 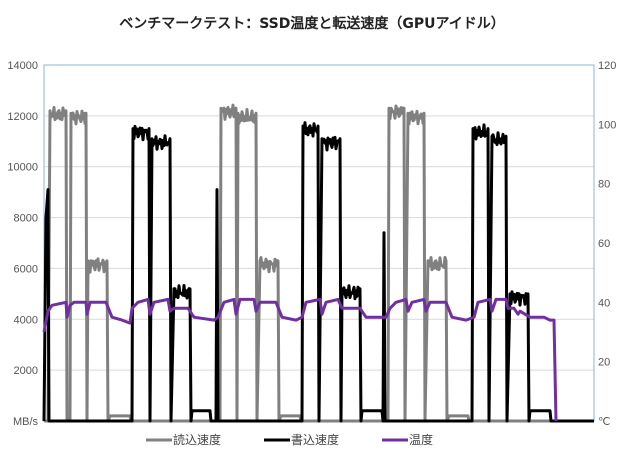 What do you see at coordinates (604, 422) in the screenshot?
I see `right-tick-label: ℃` at bounding box center [604, 422].